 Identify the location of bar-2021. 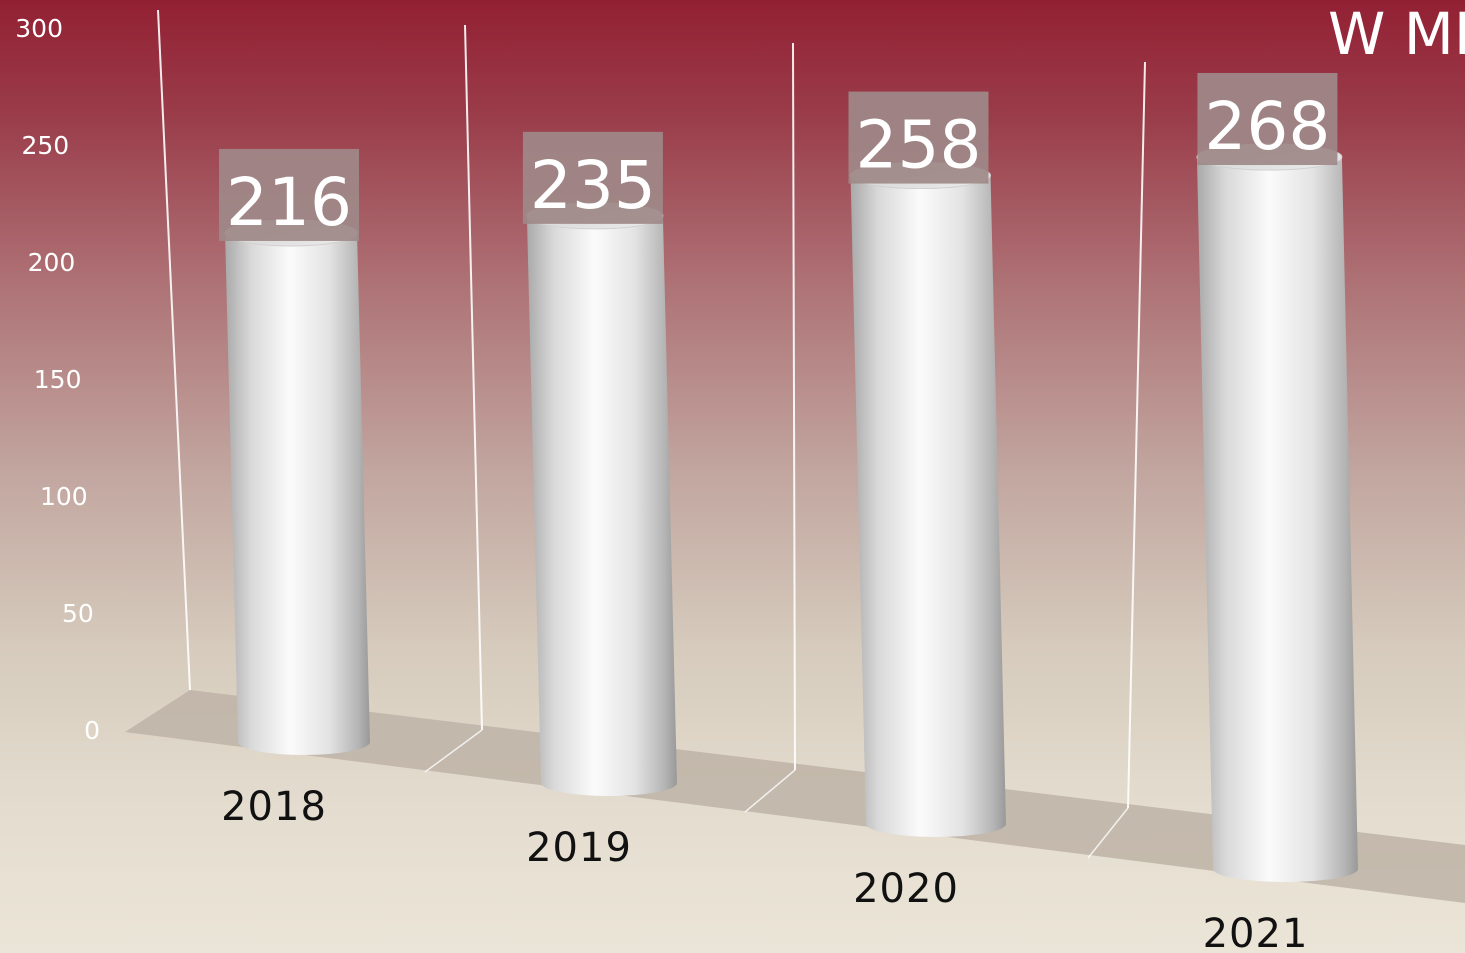
(1277, 513).